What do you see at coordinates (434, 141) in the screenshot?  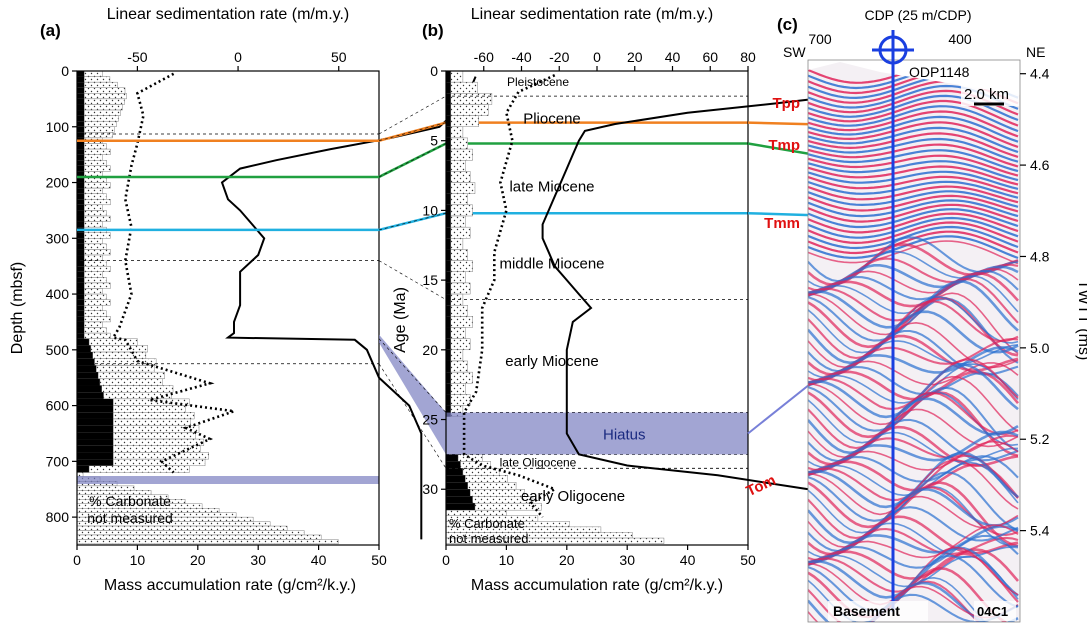 I see `y-tick-label: 5` at bounding box center [434, 141].